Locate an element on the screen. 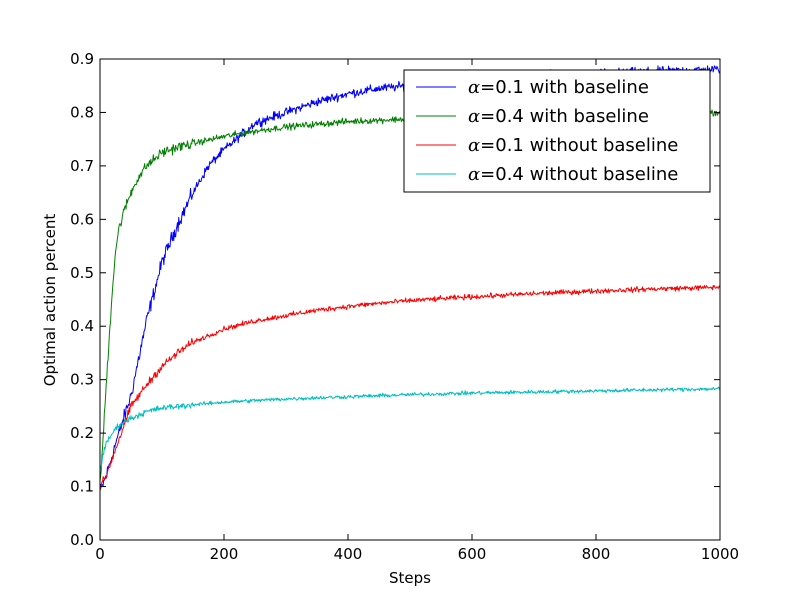 The height and width of the screenshot is (600, 800). x-tick-label: 1000 is located at coordinates (720, 554).